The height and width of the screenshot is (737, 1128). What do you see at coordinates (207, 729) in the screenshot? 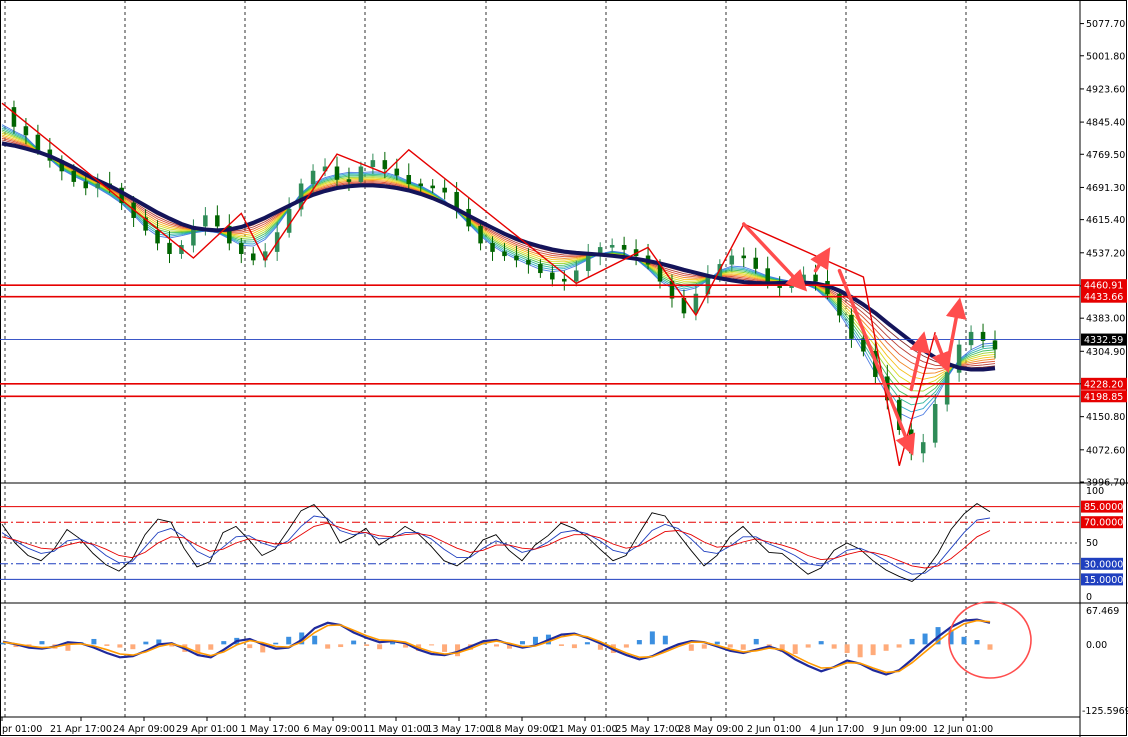
I see `time-tick-label: 29 Apr 01:00` at bounding box center [207, 729].